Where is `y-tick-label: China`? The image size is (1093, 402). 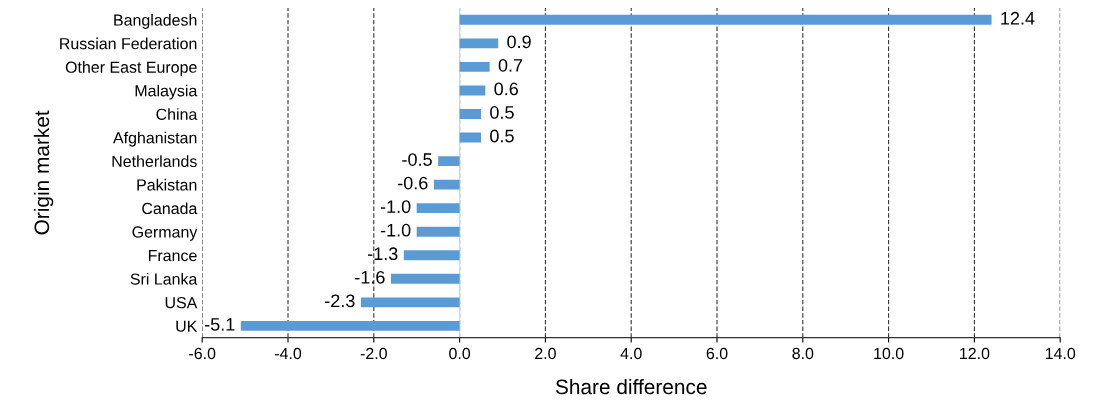
y-tick-label: China is located at coordinates (177, 114).